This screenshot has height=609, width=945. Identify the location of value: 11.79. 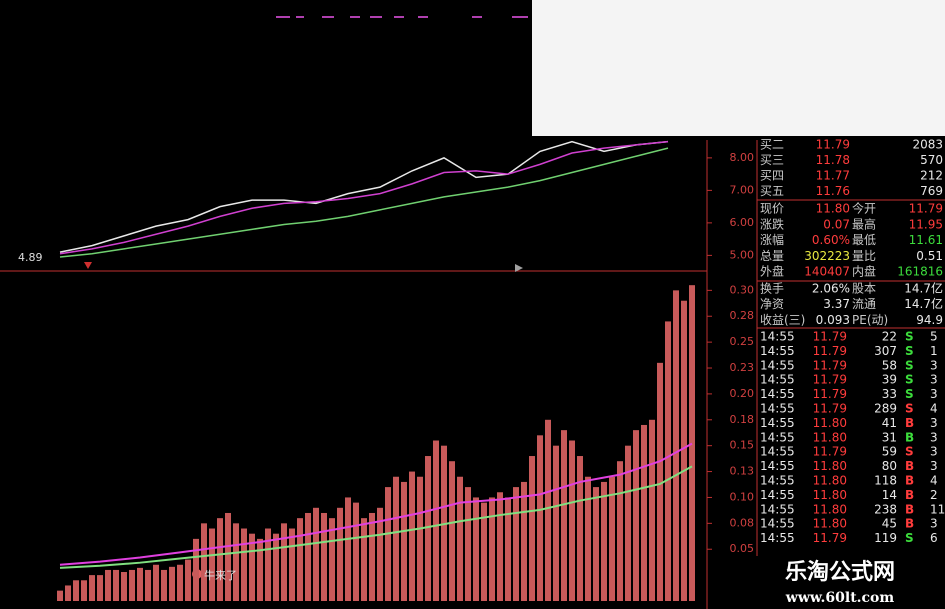
(926, 209).